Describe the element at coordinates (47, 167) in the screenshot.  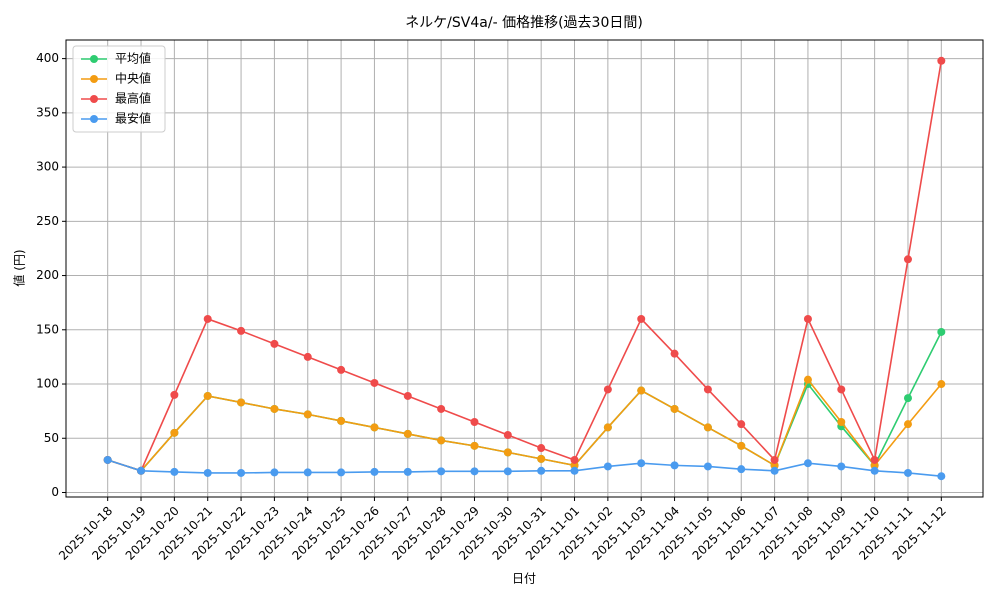
I see `y-tick-label: 300` at that location.